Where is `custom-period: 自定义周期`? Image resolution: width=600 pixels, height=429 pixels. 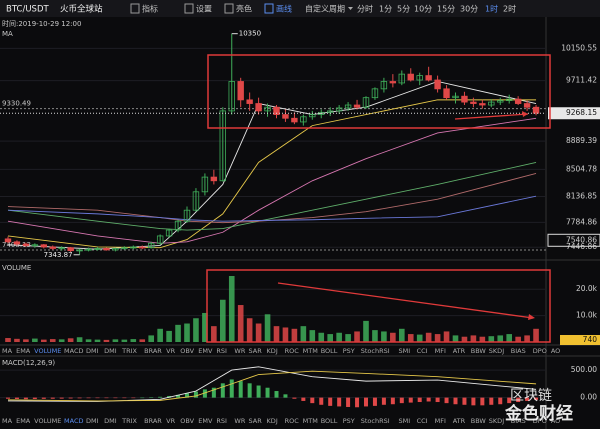 custom-period: 自定义周期 is located at coordinates (325, 9).